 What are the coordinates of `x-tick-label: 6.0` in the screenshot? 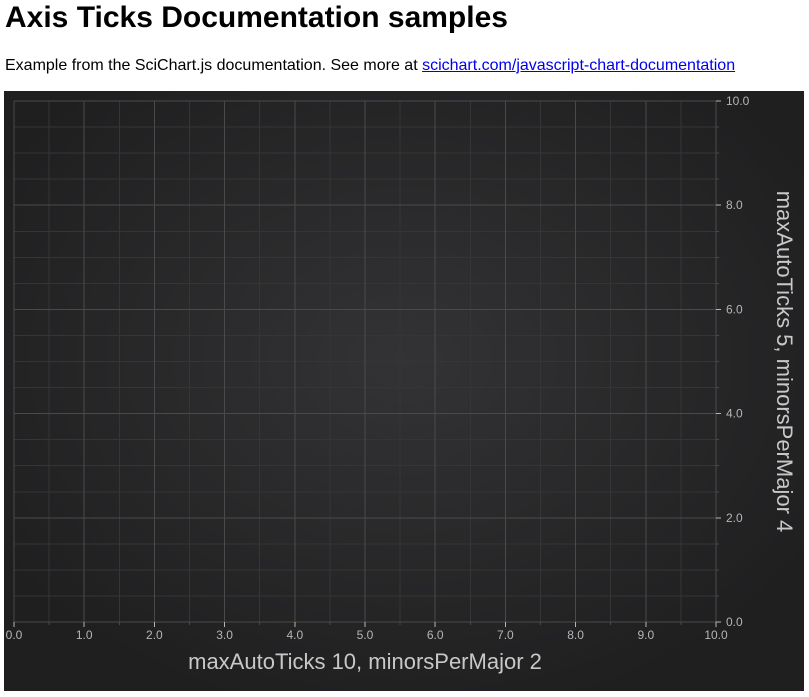 It's located at (435, 635).